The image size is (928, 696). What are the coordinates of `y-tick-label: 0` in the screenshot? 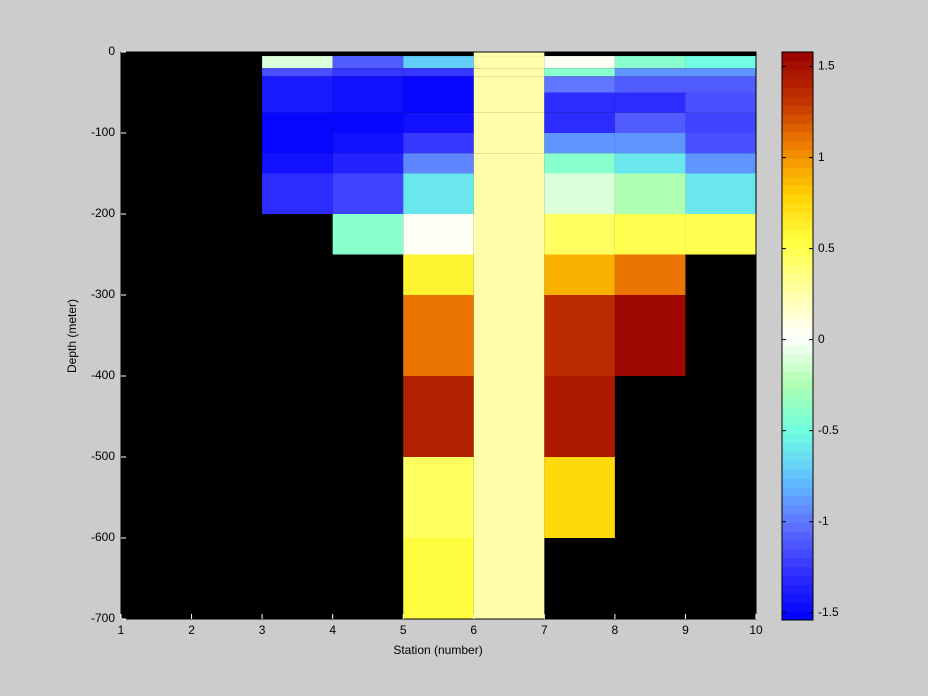 It's located at (111, 51).